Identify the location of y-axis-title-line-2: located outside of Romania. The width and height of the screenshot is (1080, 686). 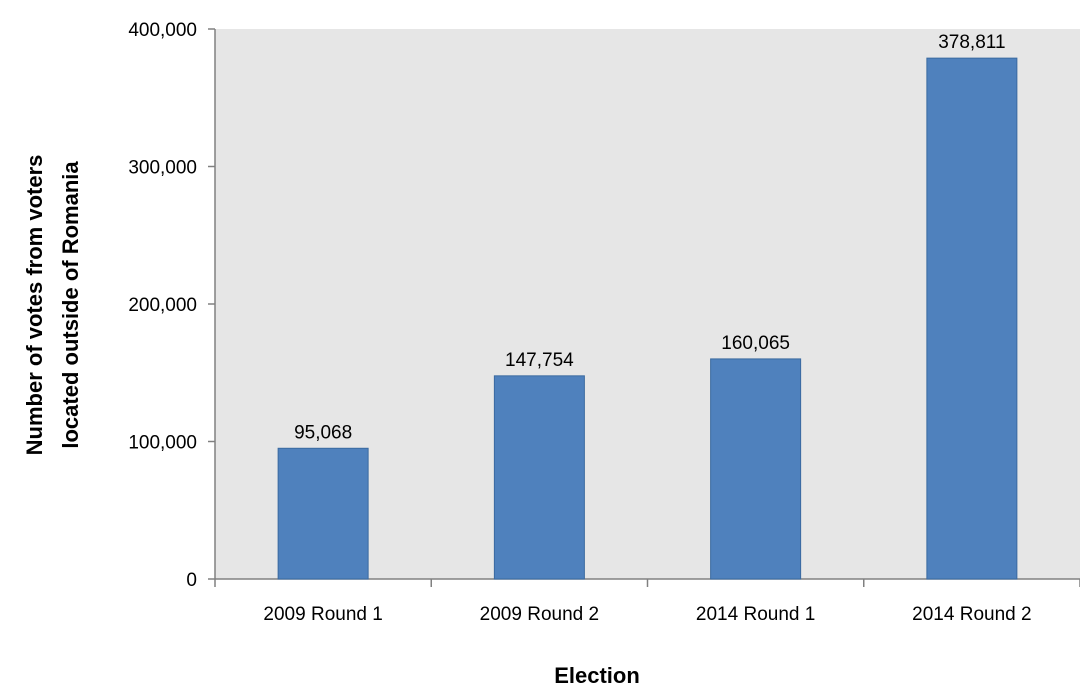
(70, 305).